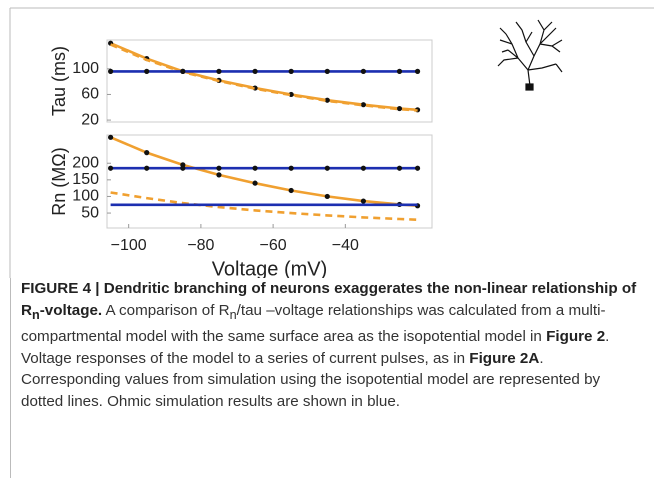 The height and width of the screenshot is (486, 654). What do you see at coordinates (85, 179) in the screenshot?
I see `y-tick-label: 150` at bounding box center [85, 179].